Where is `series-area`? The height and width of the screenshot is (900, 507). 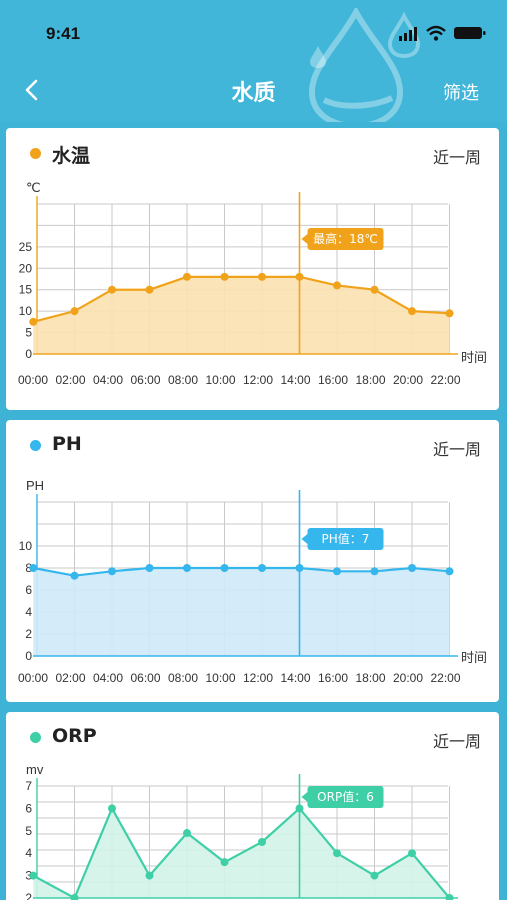
series-area is located at coordinates (241, 315).